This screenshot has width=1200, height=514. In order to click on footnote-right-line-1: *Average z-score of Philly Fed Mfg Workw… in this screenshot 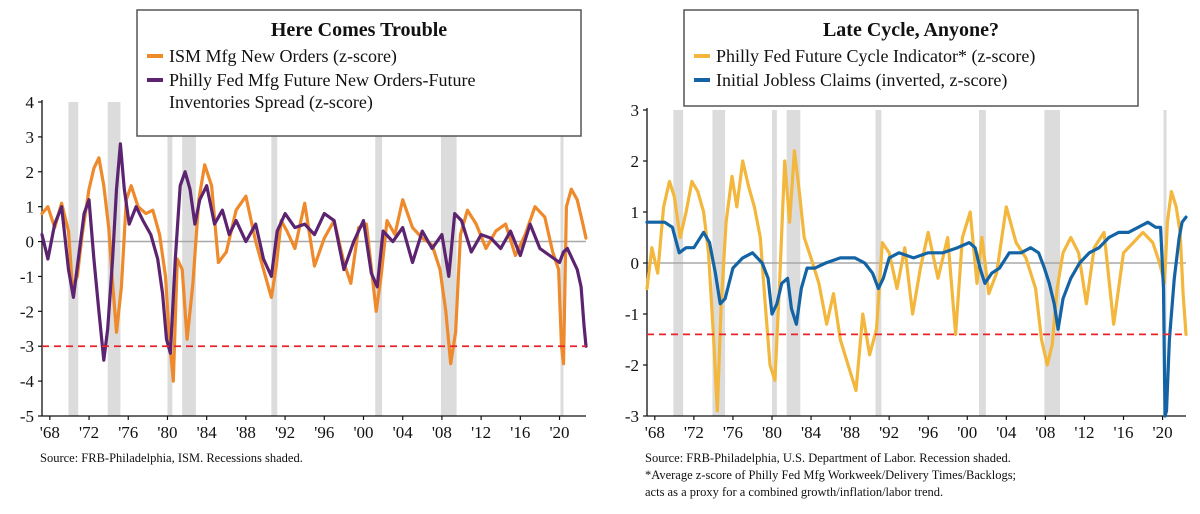, I will do `click(831, 475)`.